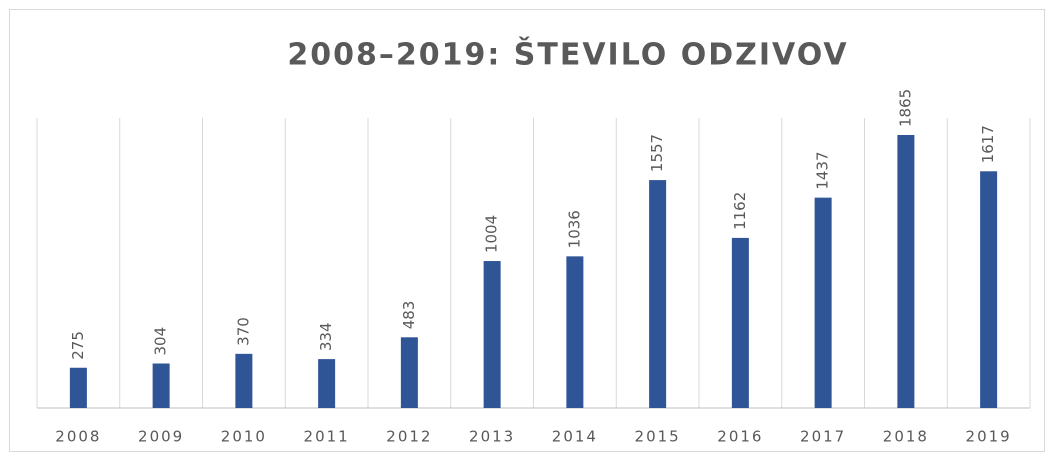  I want to click on x-tick-label: 2012, so click(409, 437).